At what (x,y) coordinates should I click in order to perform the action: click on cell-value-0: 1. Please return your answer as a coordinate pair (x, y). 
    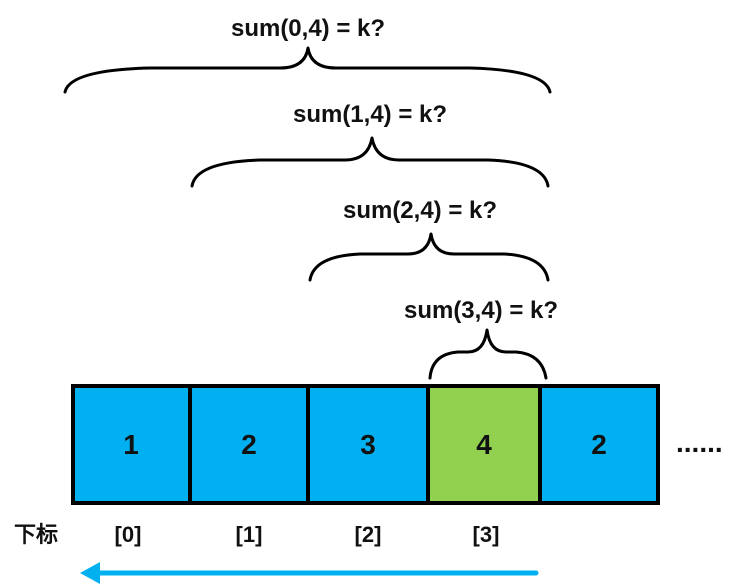
    Looking at the image, I should click on (131, 444).